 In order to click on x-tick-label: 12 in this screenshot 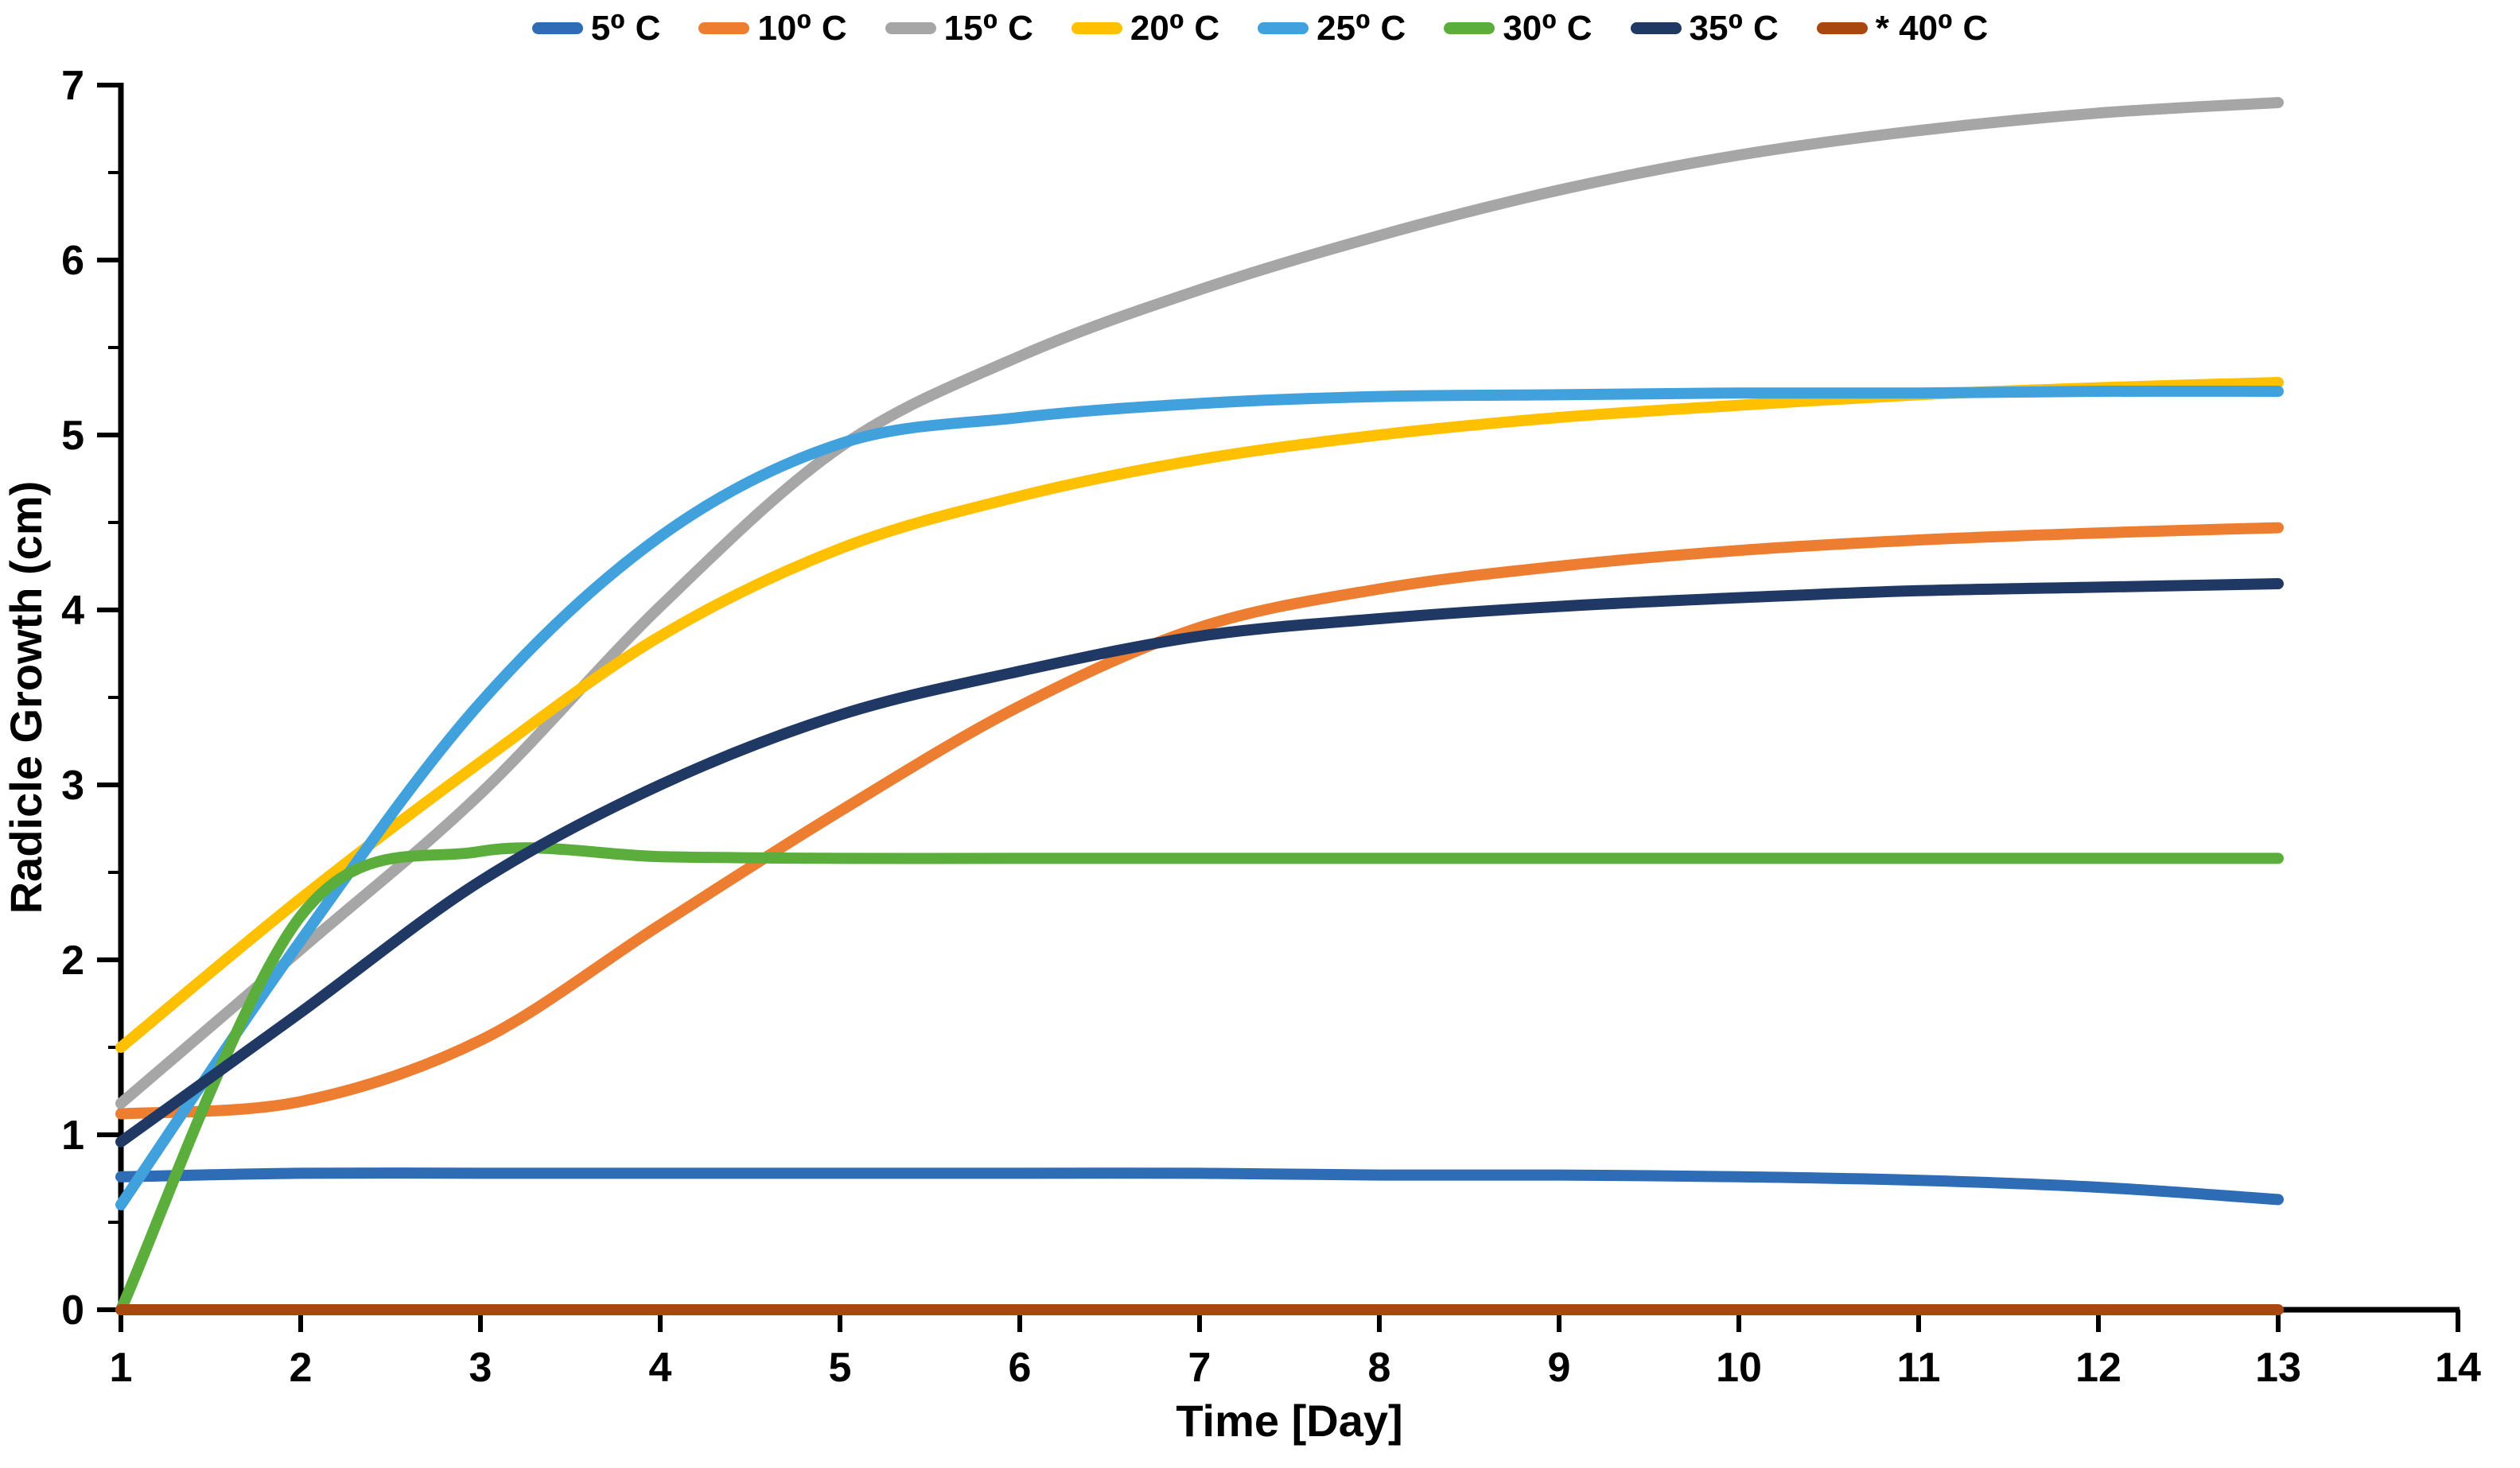, I will do `click(2098, 1368)`.